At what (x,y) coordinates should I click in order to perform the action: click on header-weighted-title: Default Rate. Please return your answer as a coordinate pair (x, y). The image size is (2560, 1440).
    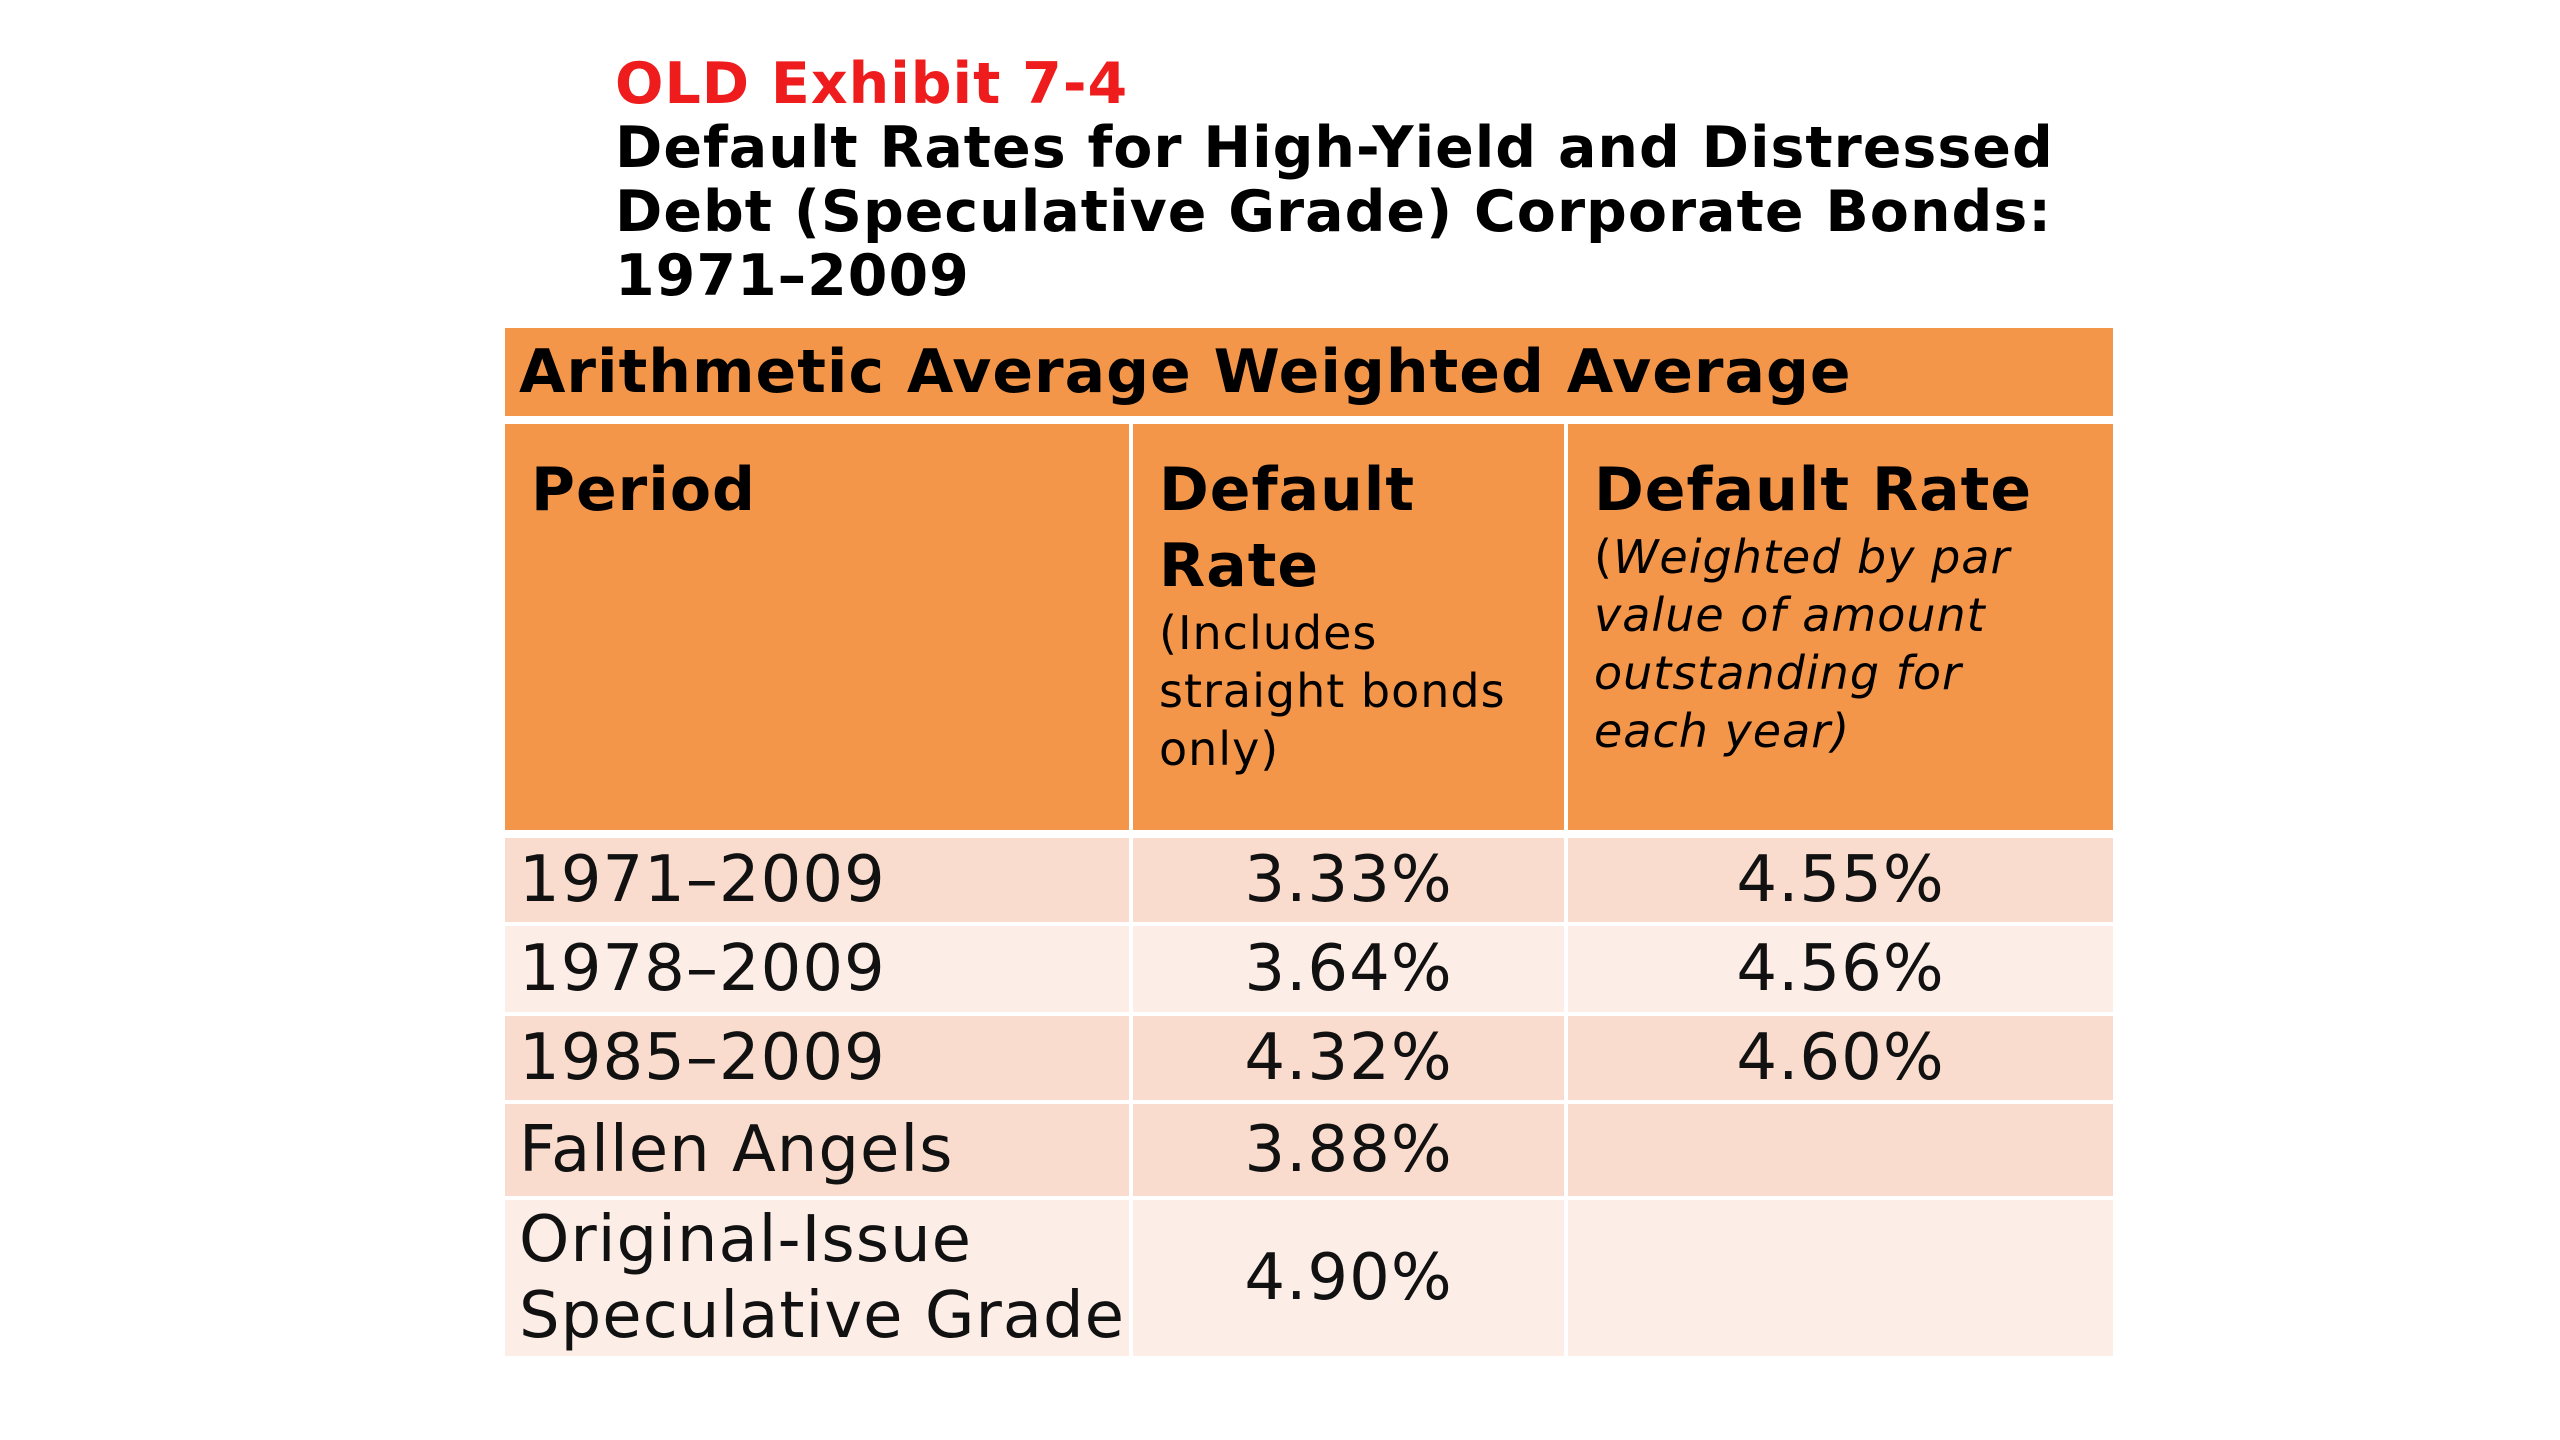
    Looking at the image, I should click on (1813, 490).